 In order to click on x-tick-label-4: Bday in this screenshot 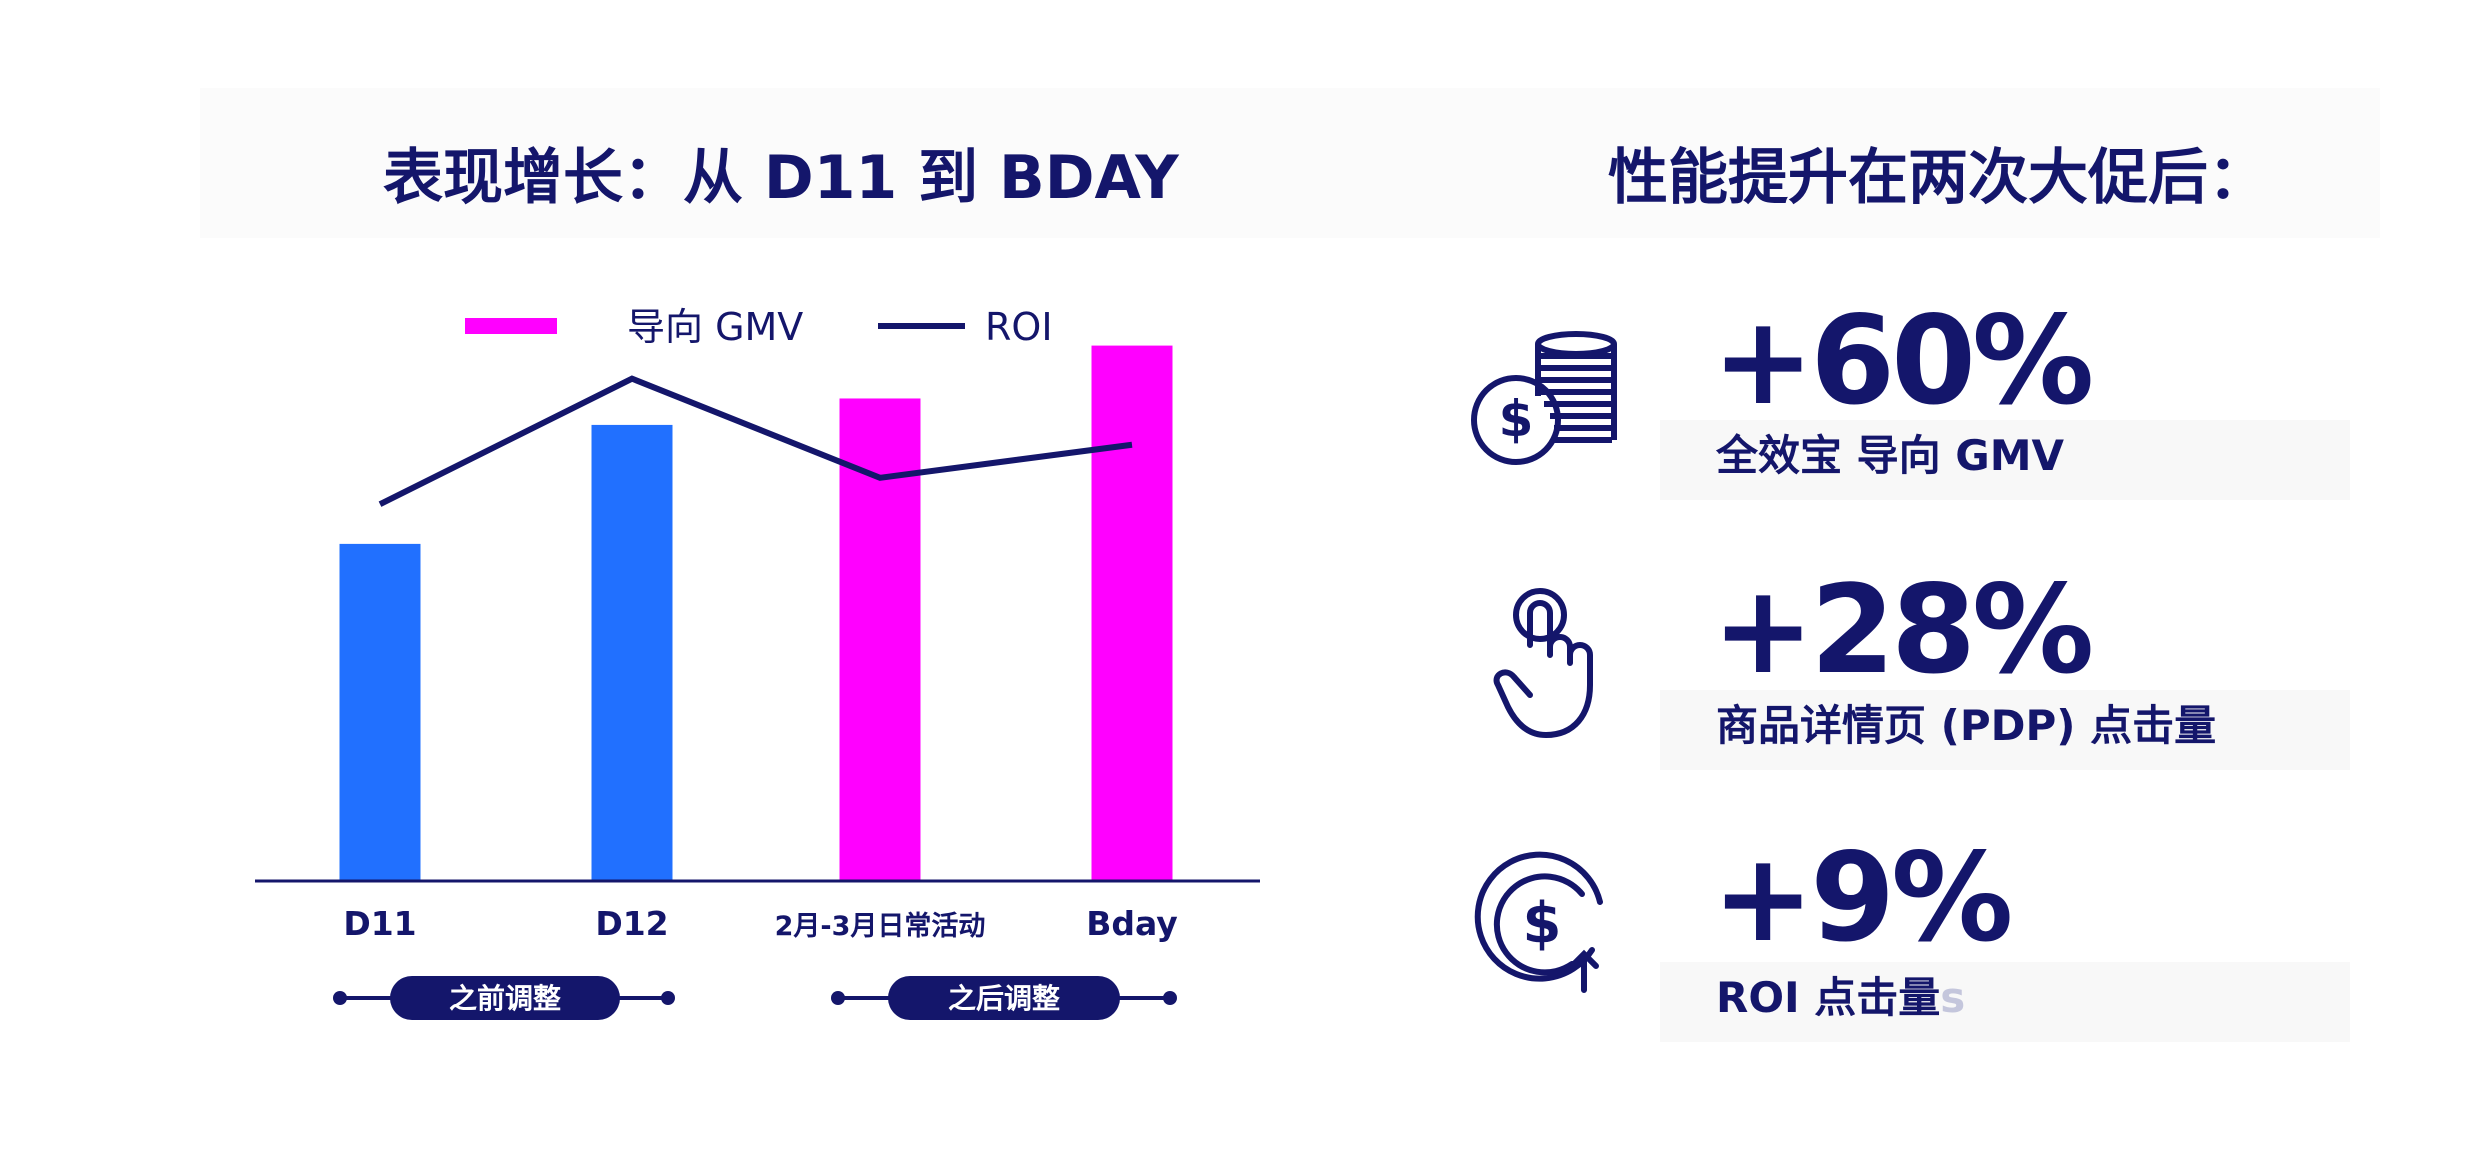, I will do `click(1132, 923)`.